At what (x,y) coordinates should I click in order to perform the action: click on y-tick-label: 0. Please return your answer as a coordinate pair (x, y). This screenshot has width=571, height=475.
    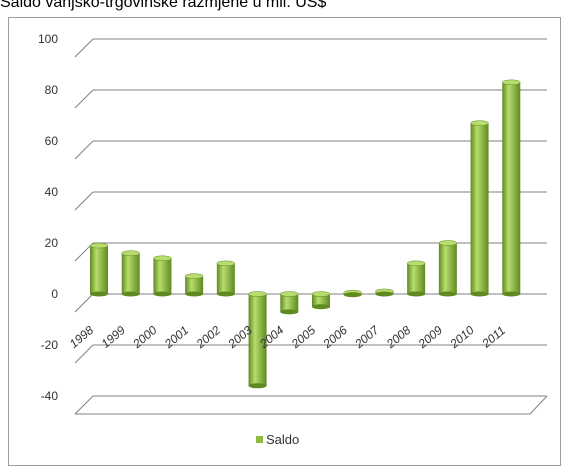
    Looking at the image, I should click on (54, 294).